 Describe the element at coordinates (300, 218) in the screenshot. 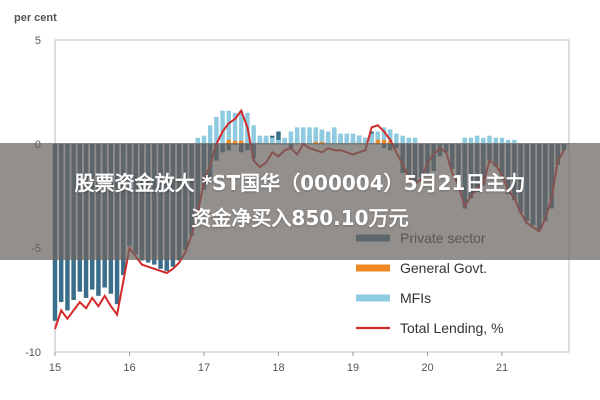

I see `headline-line-2: 资金净买入850.10万元` at that location.